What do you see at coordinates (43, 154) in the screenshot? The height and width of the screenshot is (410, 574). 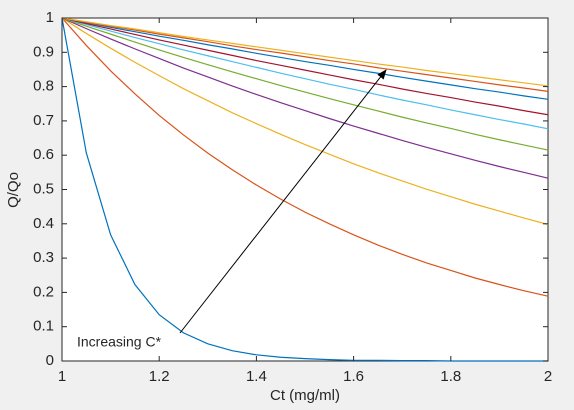 I see `y-tick-label: 0.6` at bounding box center [43, 154].